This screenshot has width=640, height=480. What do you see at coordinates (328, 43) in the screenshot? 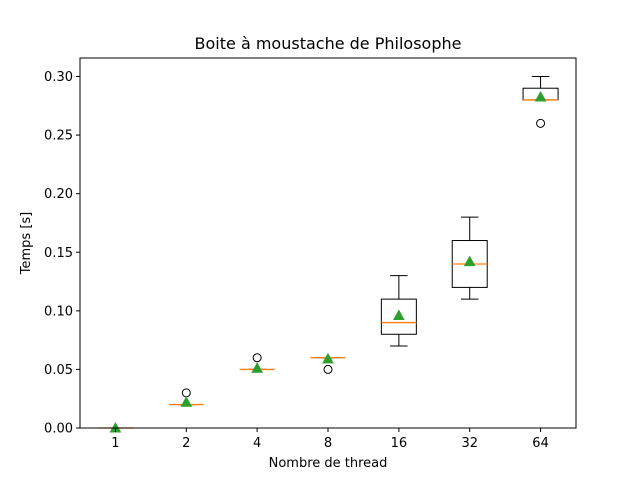
I see `chart-title: Boite à moustache de Philosophe` at bounding box center [328, 43].